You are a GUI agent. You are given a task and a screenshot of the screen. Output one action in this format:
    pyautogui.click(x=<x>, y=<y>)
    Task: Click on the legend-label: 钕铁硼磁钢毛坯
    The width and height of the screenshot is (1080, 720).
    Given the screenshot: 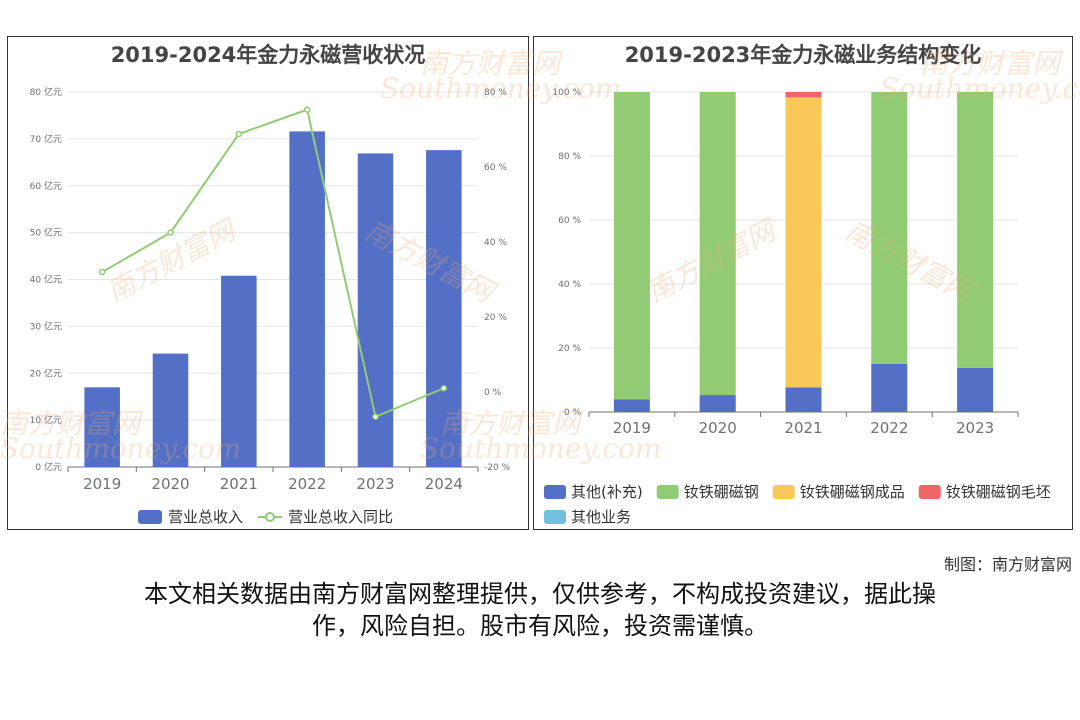 What is the action you would take?
    pyautogui.click(x=998, y=492)
    